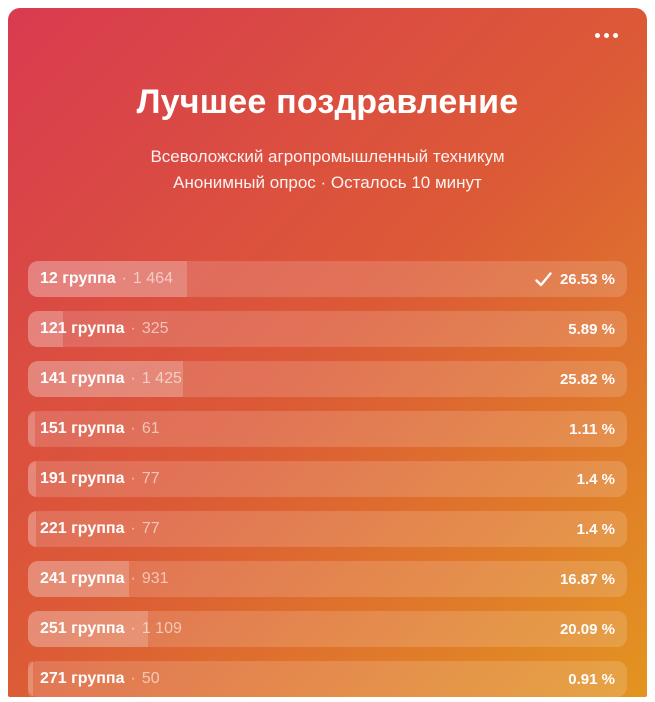  What do you see at coordinates (587, 629) in the screenshot?
I see `option-percent: 20.09 %` at bounding box center [587, 629].